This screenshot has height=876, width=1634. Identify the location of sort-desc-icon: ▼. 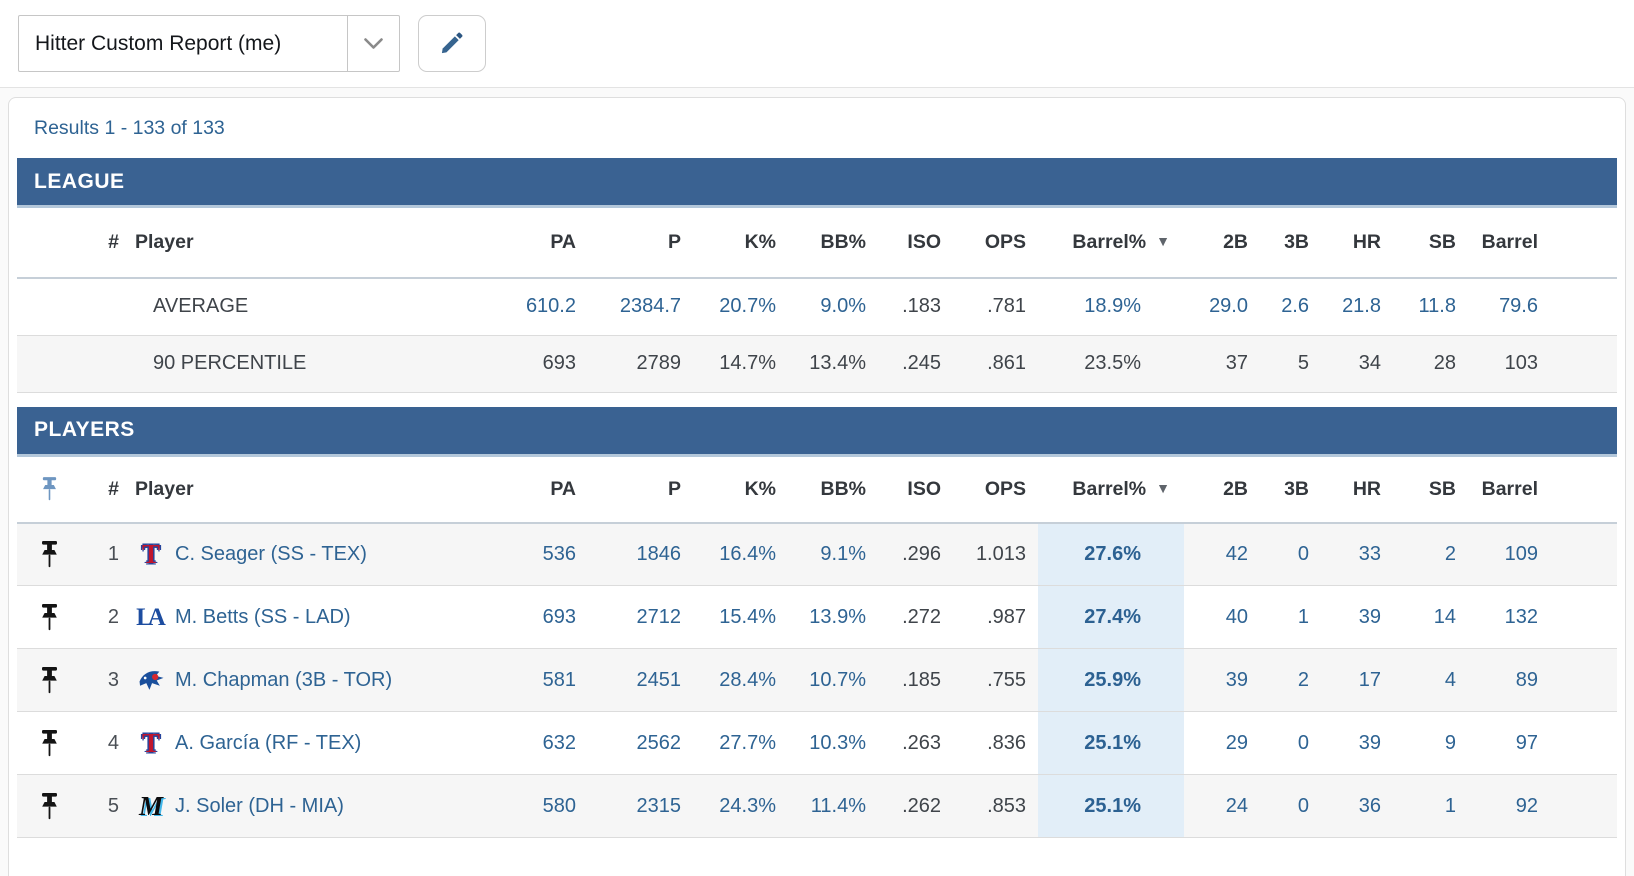
(1163, 241).